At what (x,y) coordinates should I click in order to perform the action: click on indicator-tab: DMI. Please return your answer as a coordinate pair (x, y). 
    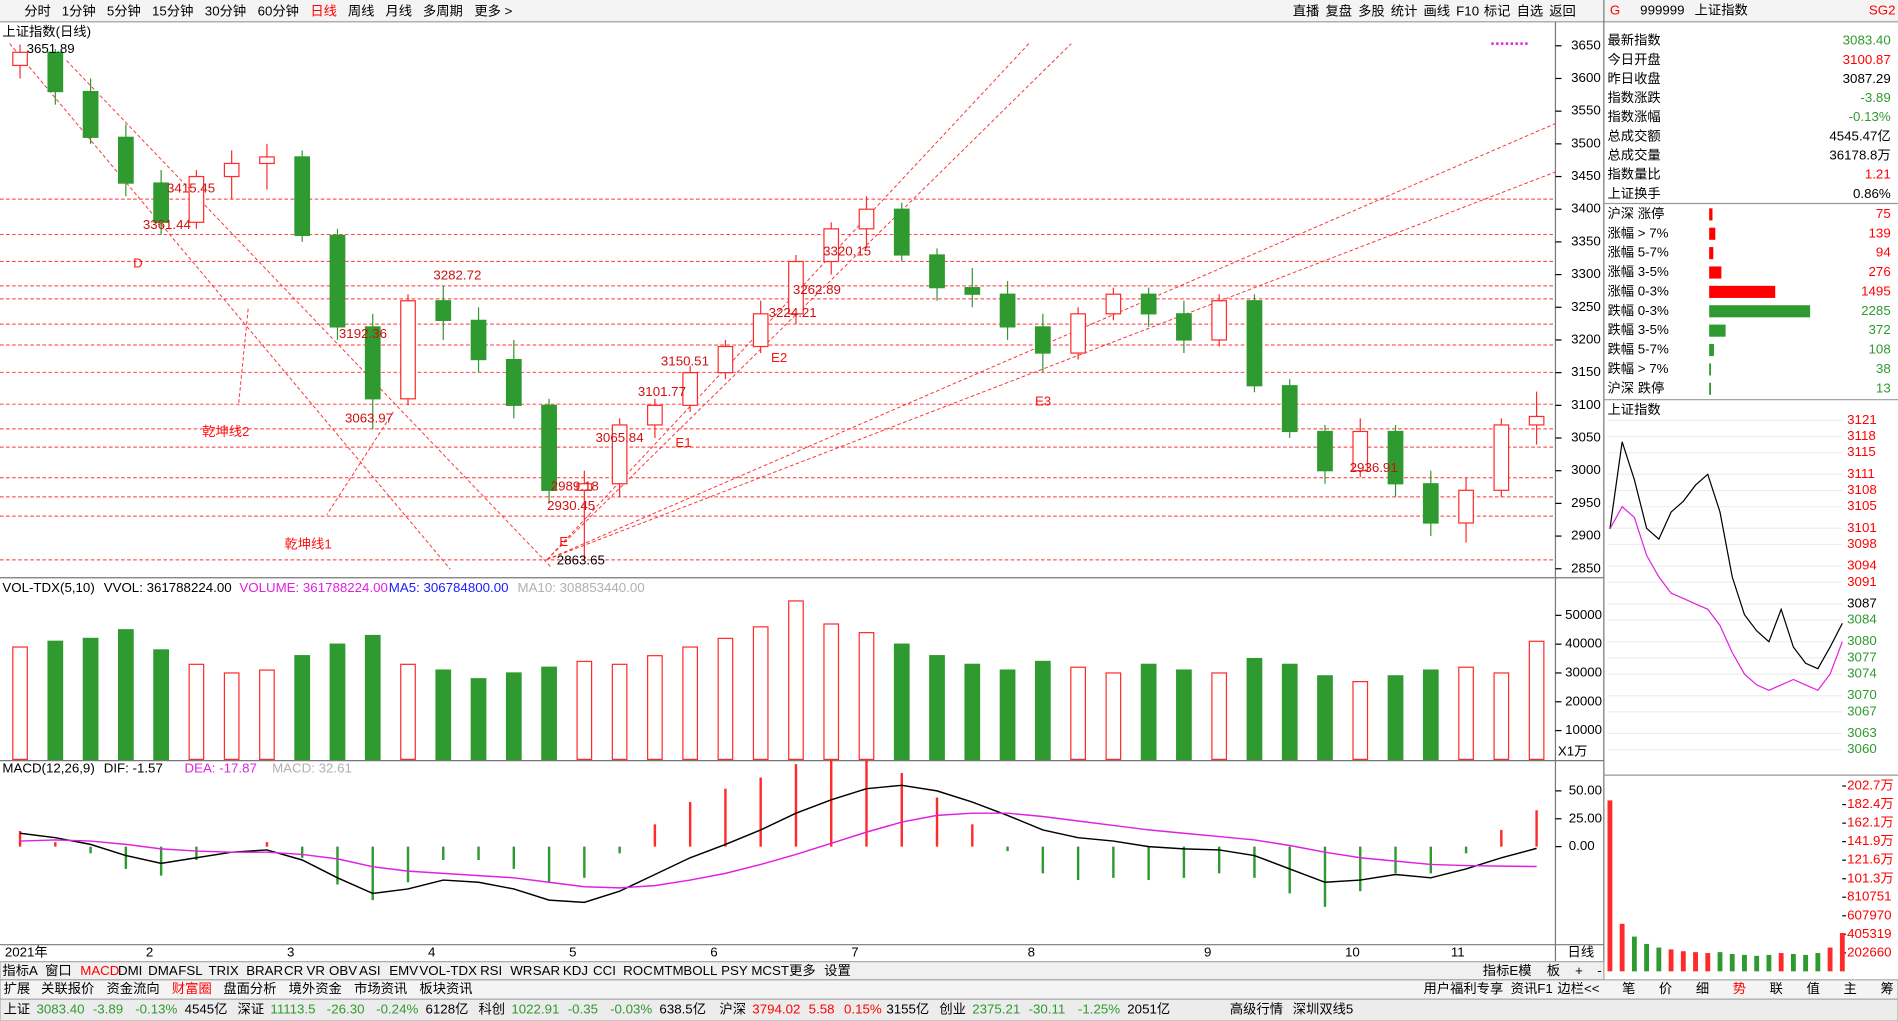
    Looking at the image, I should click on (130, 970).